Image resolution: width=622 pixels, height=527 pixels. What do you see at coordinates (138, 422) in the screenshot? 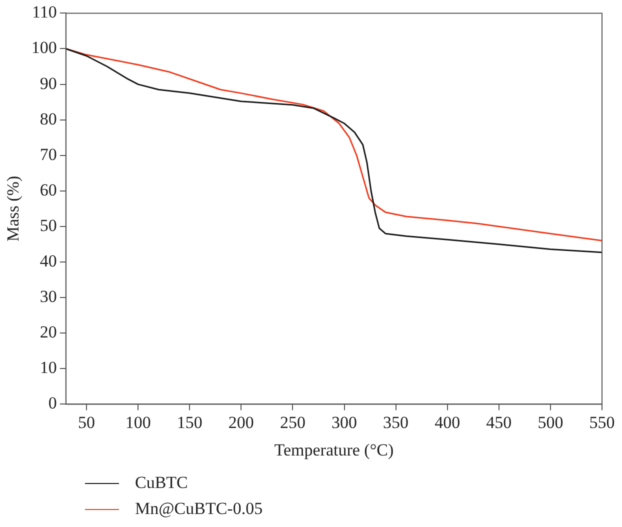
I see `x-tick-label: 100` at bounding box center [138, 422].